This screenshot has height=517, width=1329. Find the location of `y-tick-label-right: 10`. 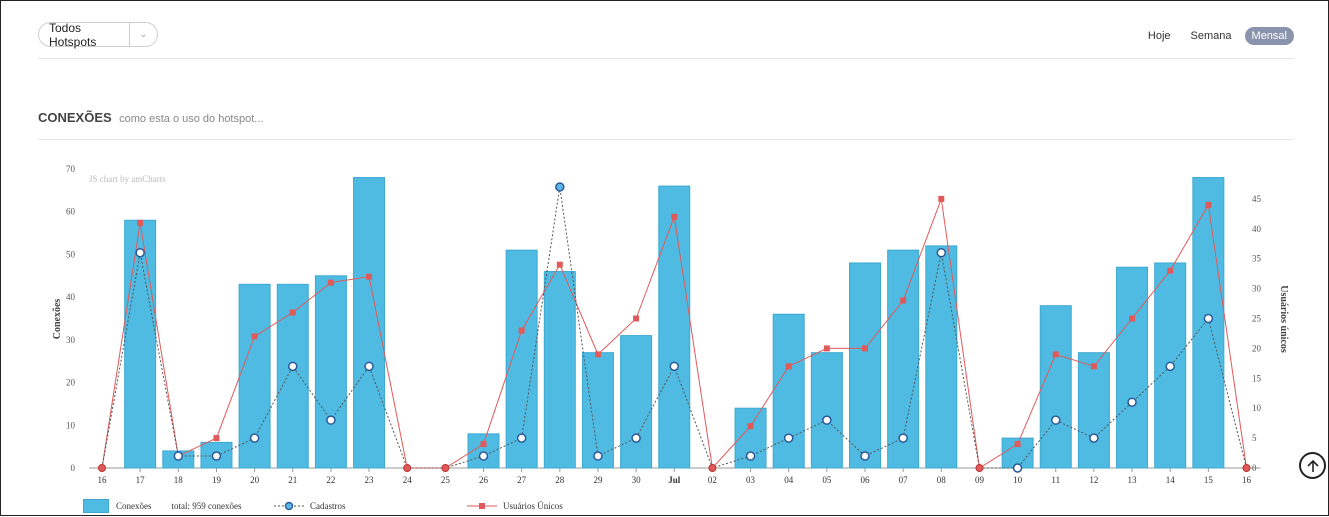

y-tick-label-right: 10 is located at coordinates (1257, 408).